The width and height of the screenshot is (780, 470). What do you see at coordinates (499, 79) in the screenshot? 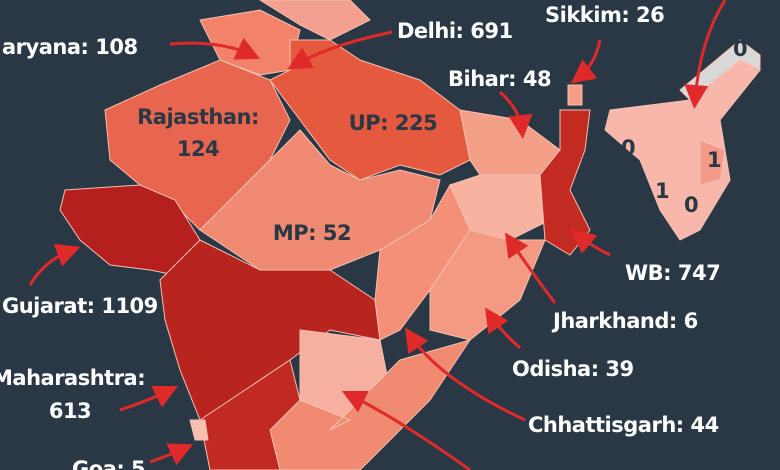
I see `state-label: Bihar: 48` at bounding box center [499, 79].